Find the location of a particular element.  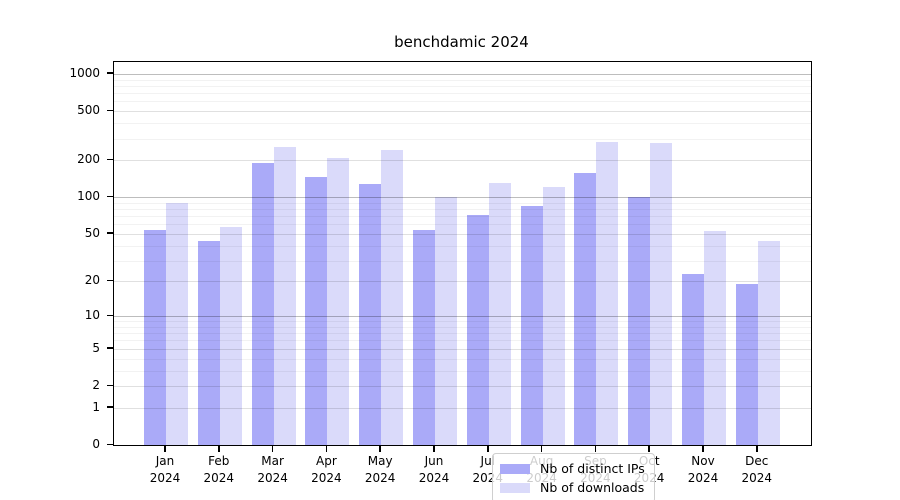

x-tick-mark-dec-2024 is located at coordinates (757, 449).